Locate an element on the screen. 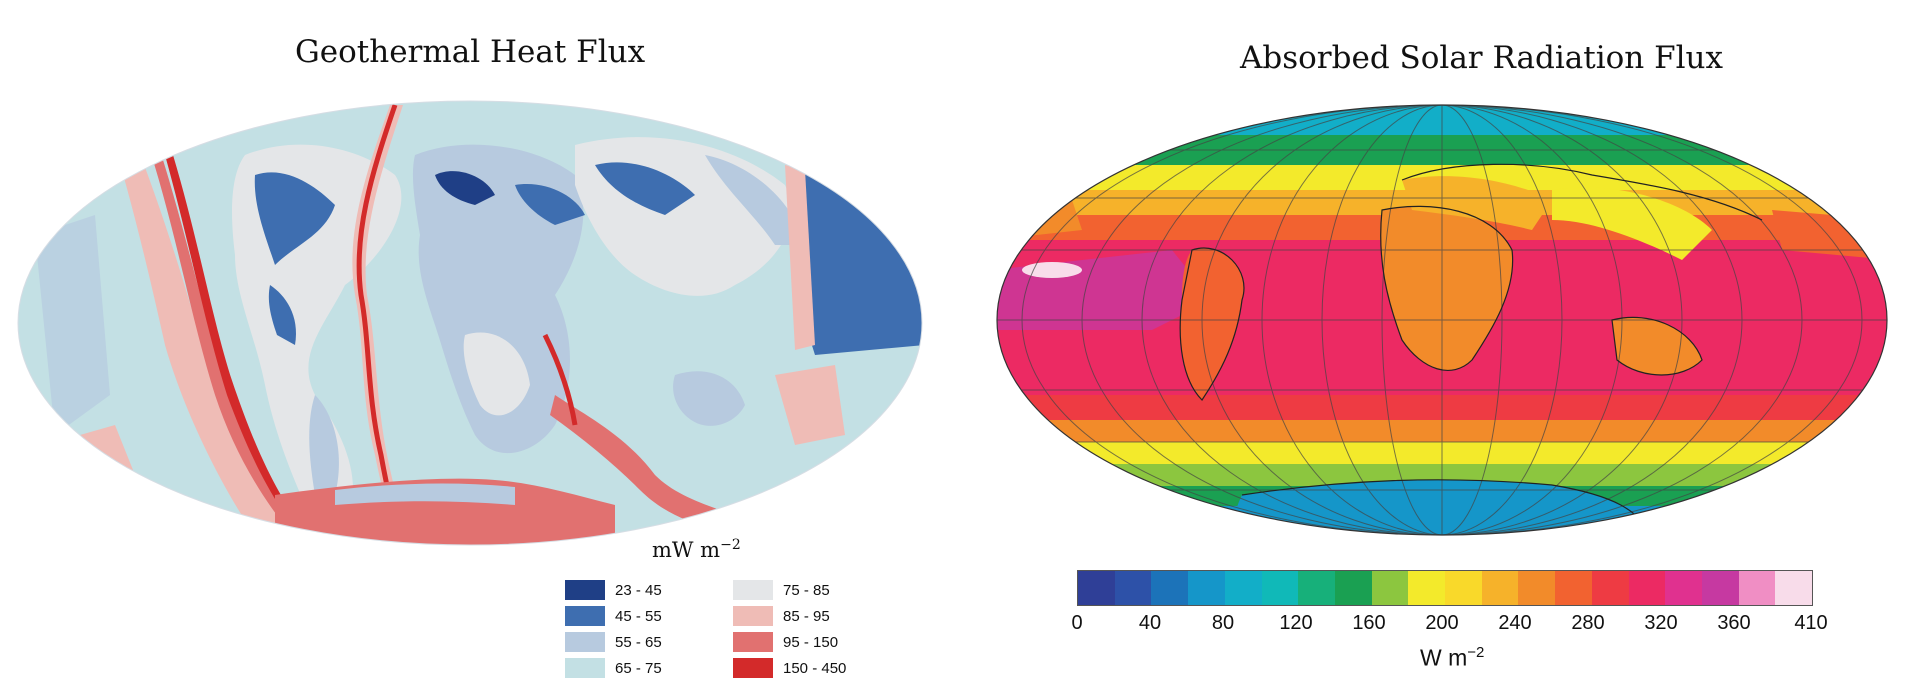 Image resolution: width=1906 pixels, height=690 pixels. legend-item-75-85: 75 - 85 is located at coordinates (781, 590).